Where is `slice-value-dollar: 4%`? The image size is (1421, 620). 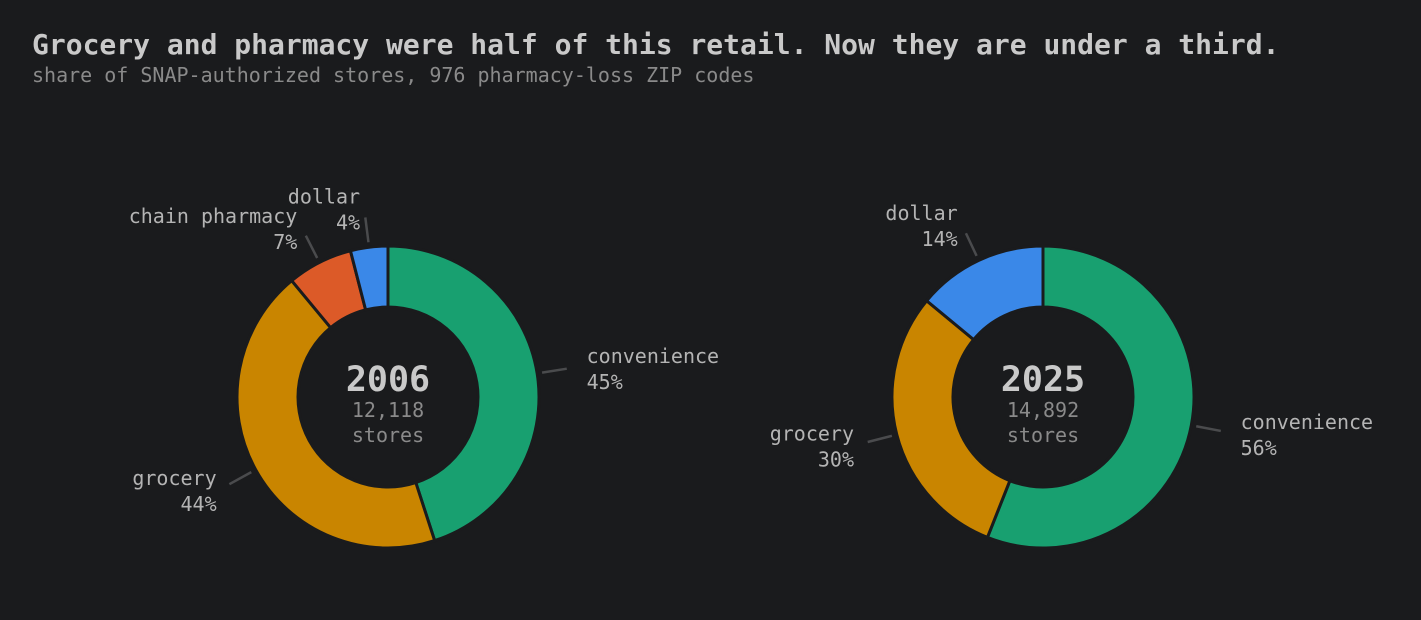 slice-value-dollar: 4% is located at coordinates (348, 223).